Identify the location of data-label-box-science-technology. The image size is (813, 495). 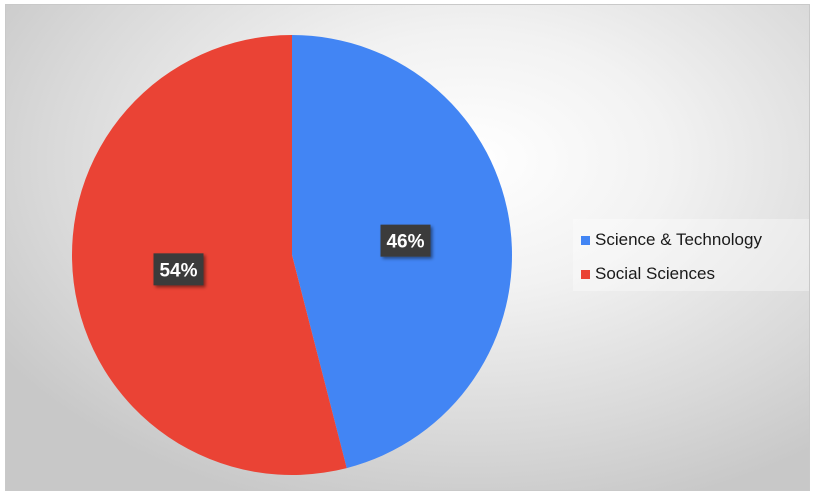
(405, 240).